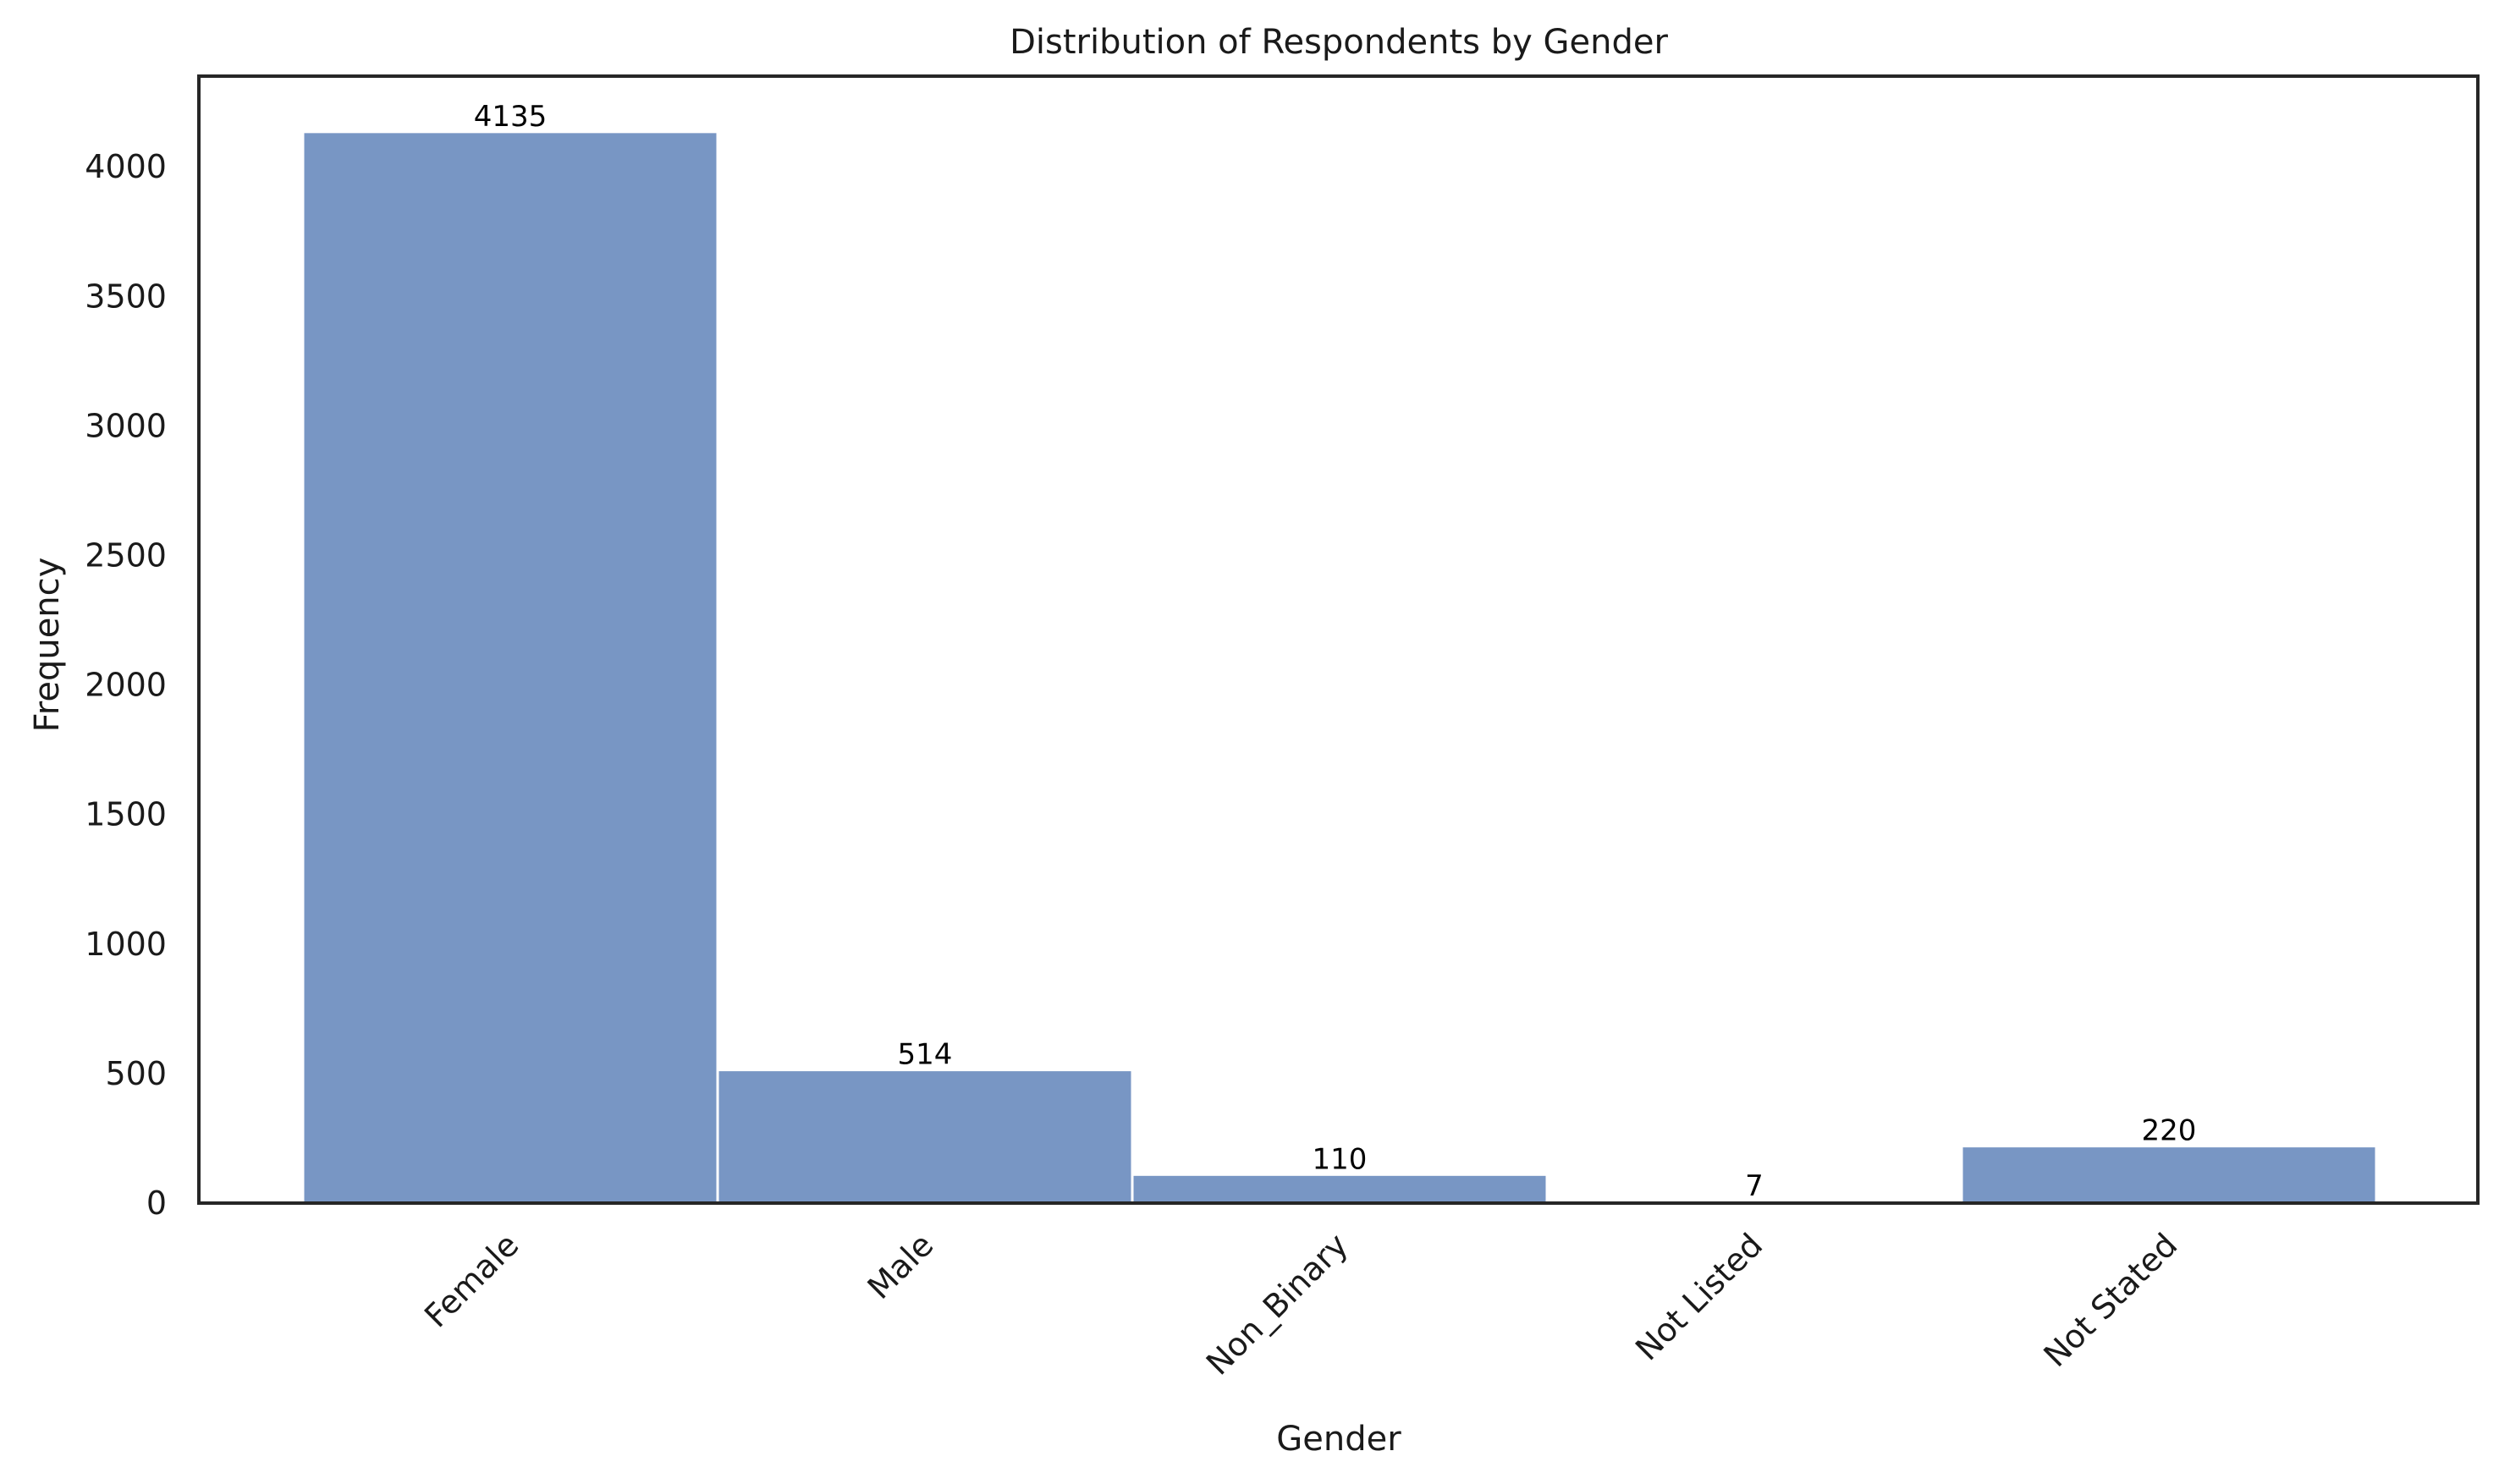  What do you see at coordinates (2169, 1131) in the screenshot?
I see `bar-value-label: 220` at bounding box center [2169, 1131].